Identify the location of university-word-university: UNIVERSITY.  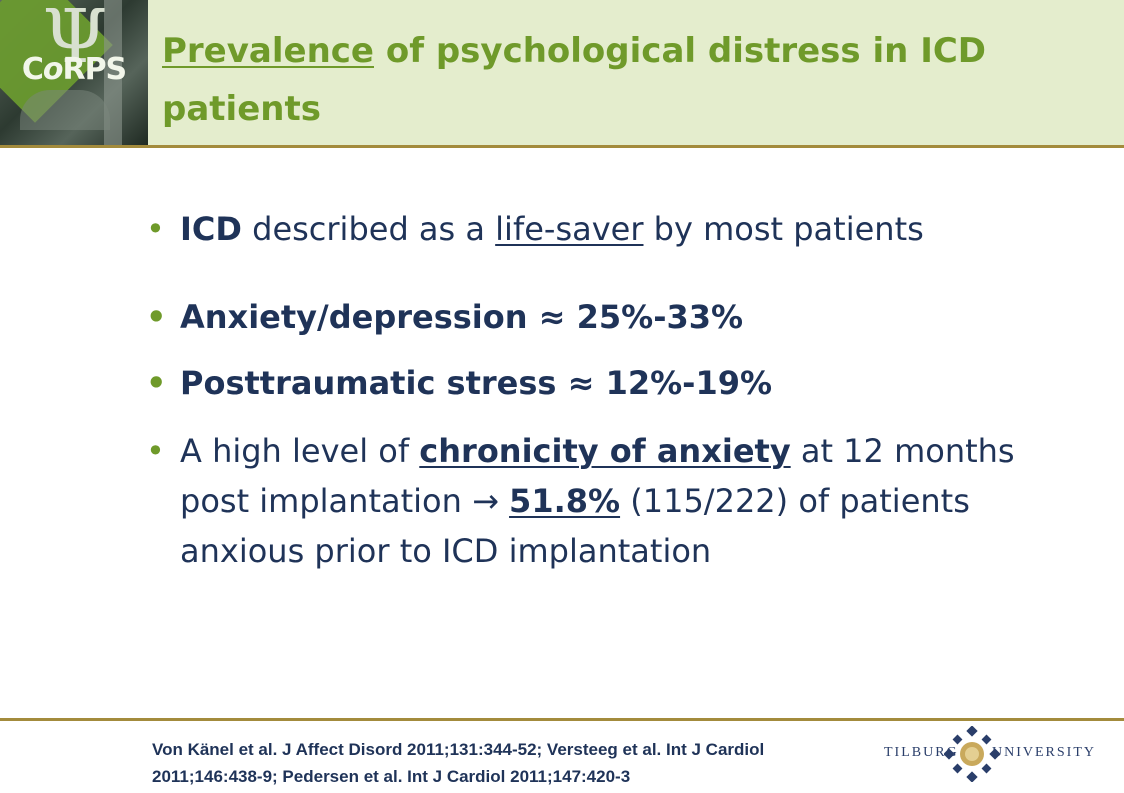
(1044, 752).